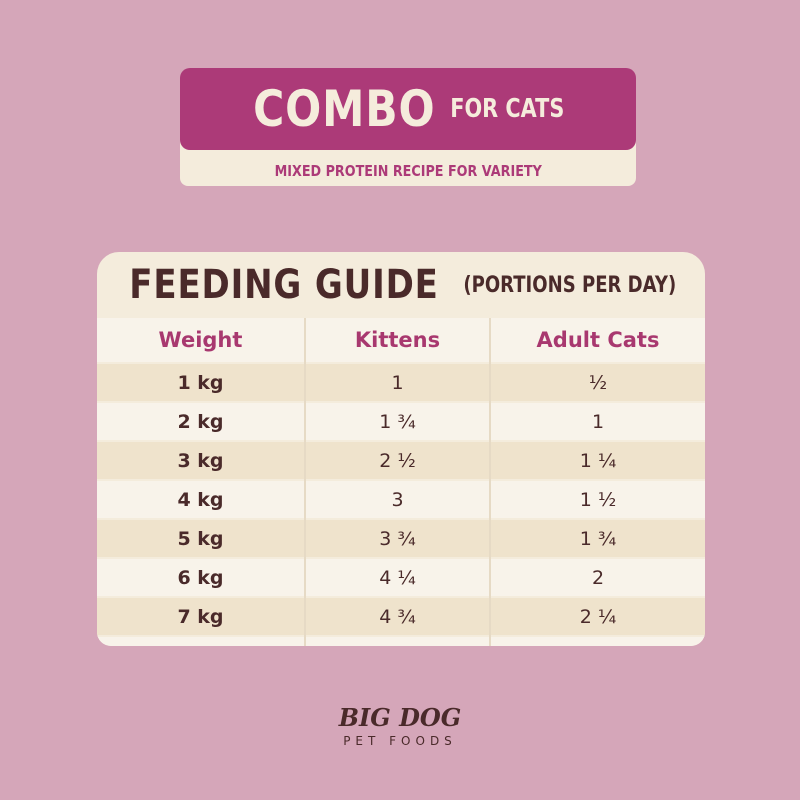 This screenshot has width=800, height=800. I want to click on table-header: Weight Kittens Adult Cats, so click(401, 340).